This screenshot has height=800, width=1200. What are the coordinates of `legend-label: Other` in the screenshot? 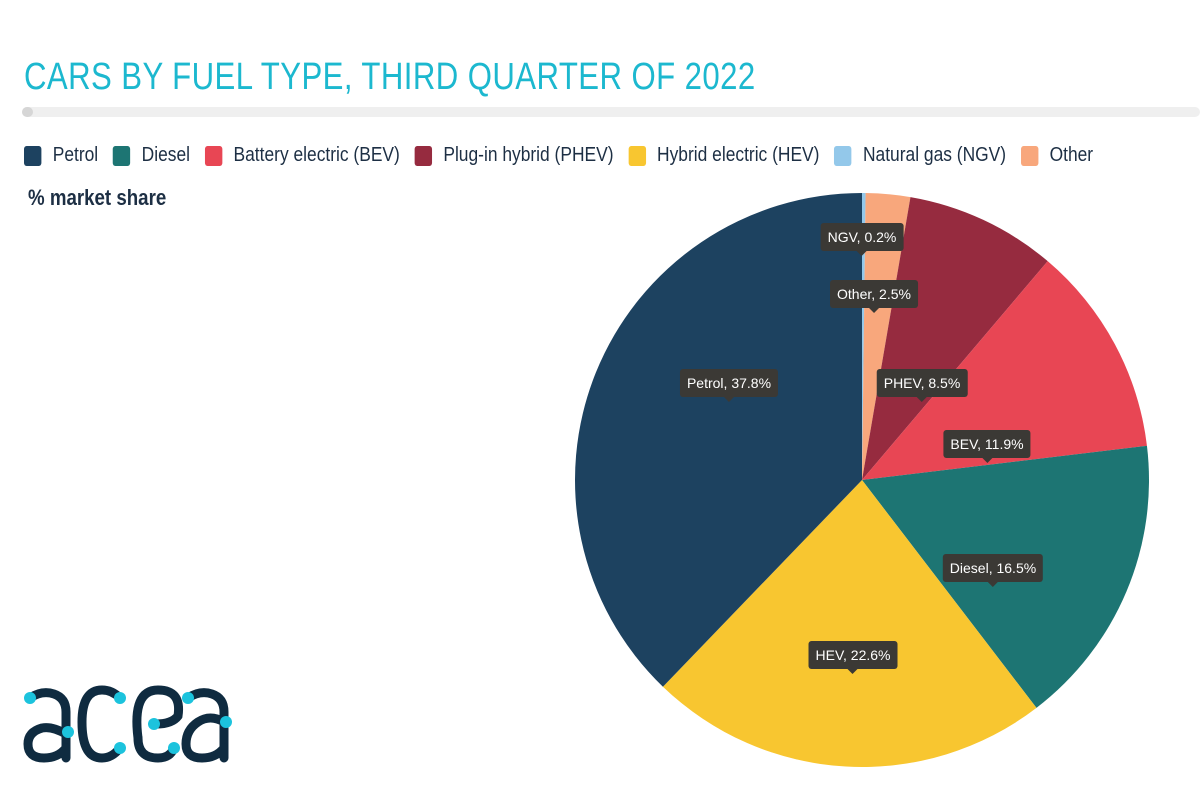 It's located at (1071, 155).